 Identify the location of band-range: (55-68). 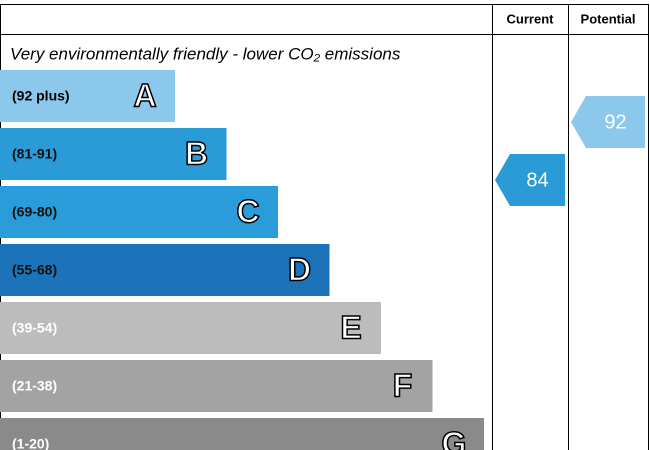
(34, 270).